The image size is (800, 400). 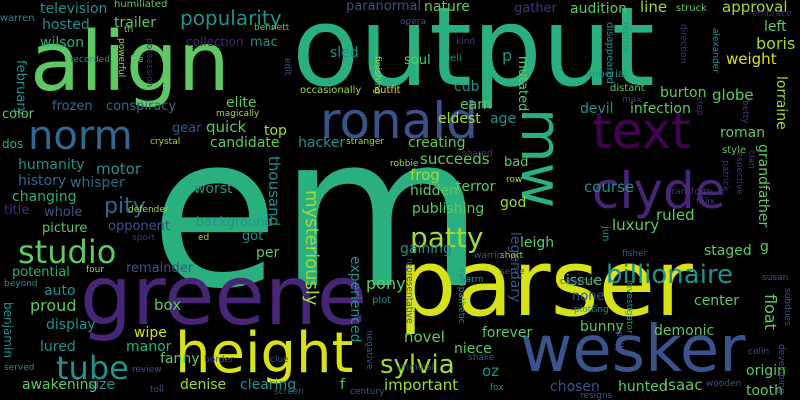 I want to click on word: legendary, so click(x=515, y=267).